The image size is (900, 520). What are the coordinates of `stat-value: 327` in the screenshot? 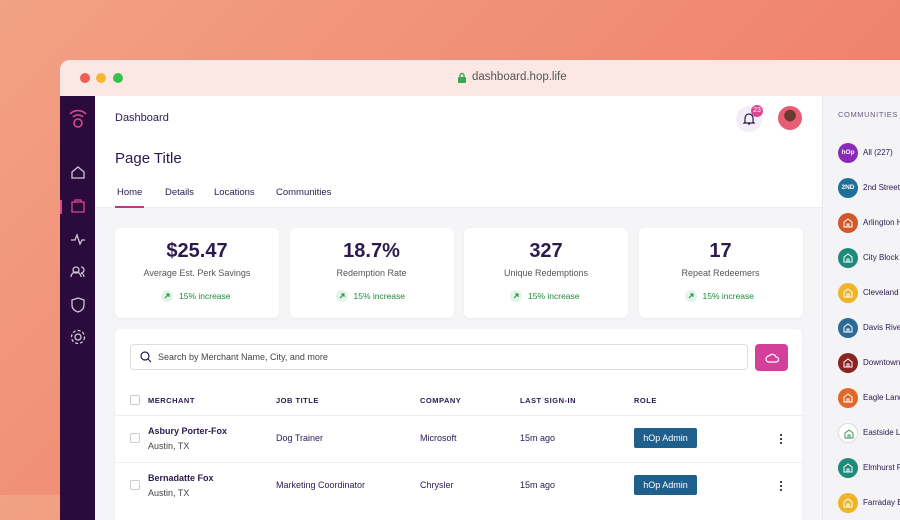 It's located at (546, 251).